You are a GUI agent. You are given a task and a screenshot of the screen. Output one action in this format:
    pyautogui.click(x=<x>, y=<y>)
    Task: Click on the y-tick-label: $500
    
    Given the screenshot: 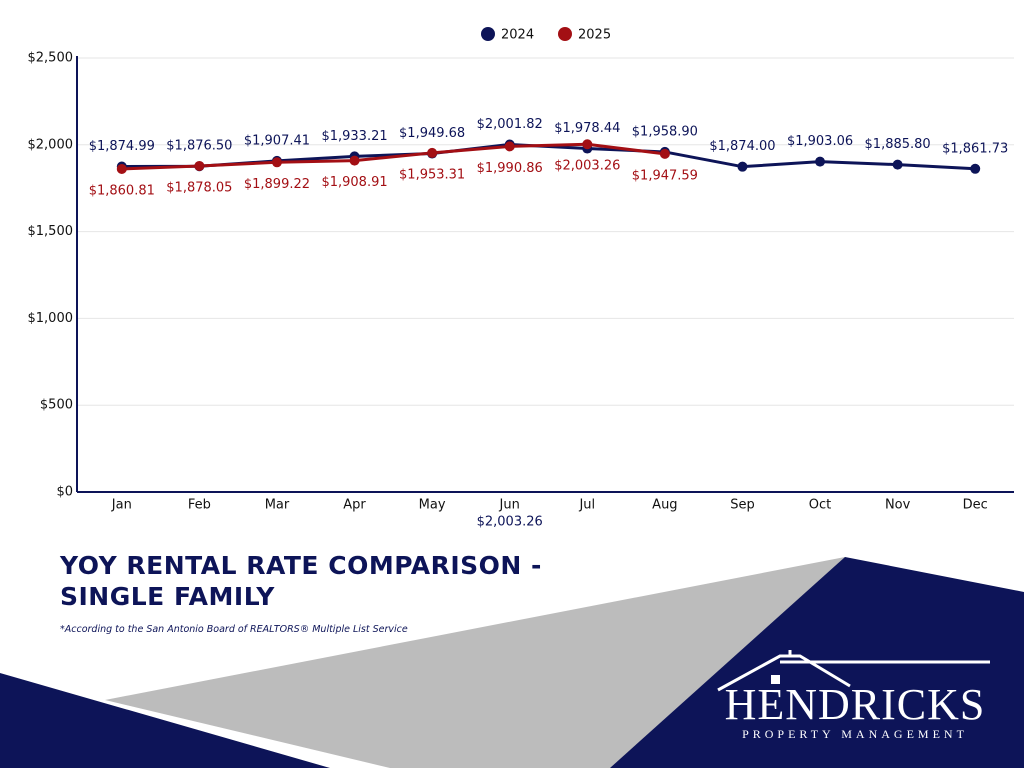 What is the action you would take?
    pyautogui.click(x=56, y=405)
    